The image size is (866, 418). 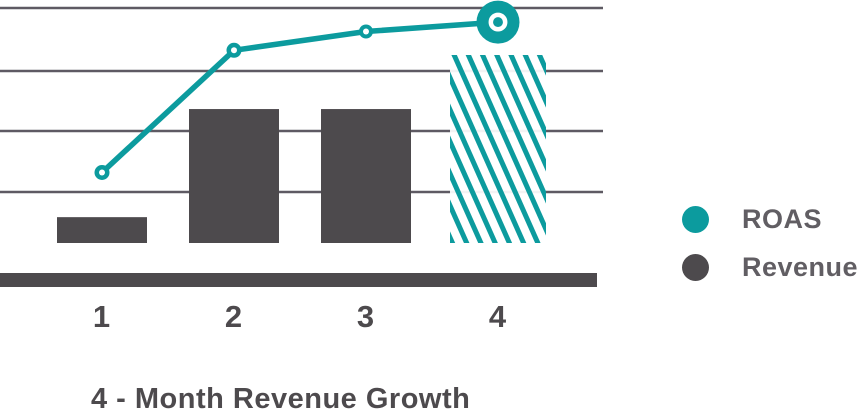 I want to click on x-axis-label-4: 4, so click(x=498, y=316).